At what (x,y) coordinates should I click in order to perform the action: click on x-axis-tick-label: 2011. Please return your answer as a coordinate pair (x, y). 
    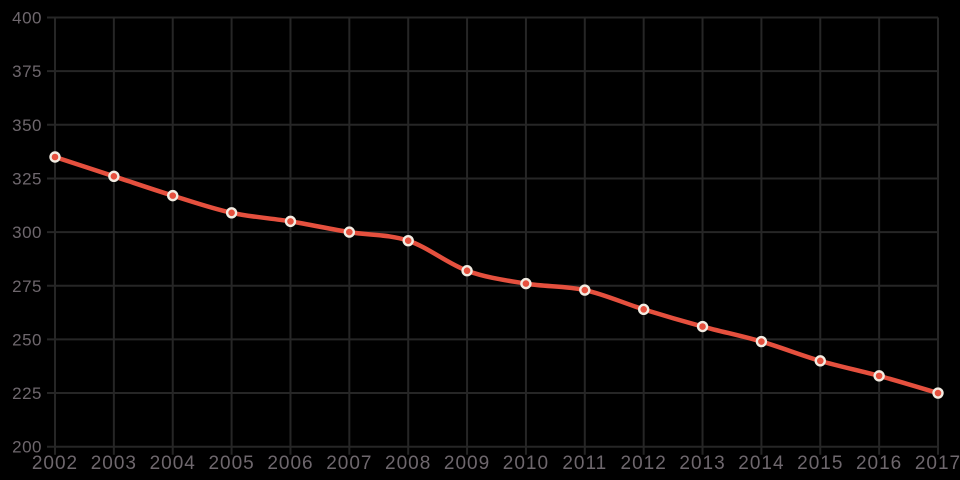
    Looking at the image, I should click on (584, 463).